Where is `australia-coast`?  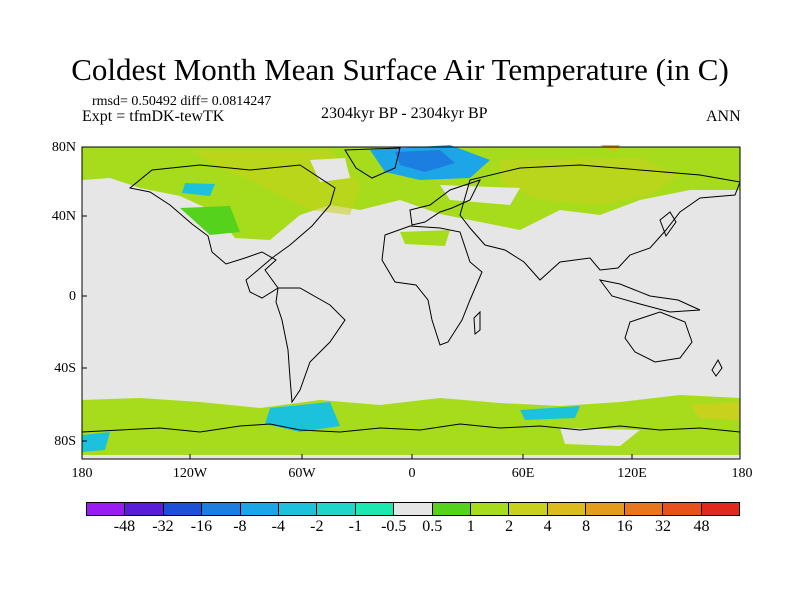 australia-coast is located at coordinates (658, 337).